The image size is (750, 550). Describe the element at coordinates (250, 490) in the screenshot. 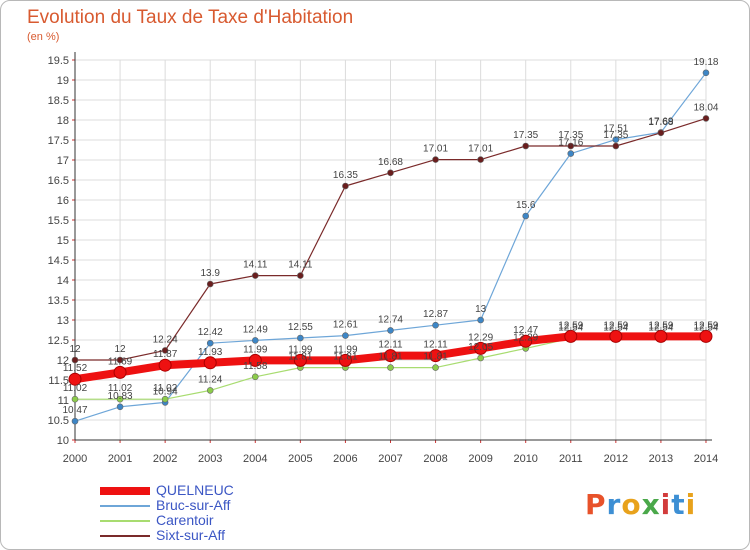

I see `legend-item: QUELNEUC` at that location.